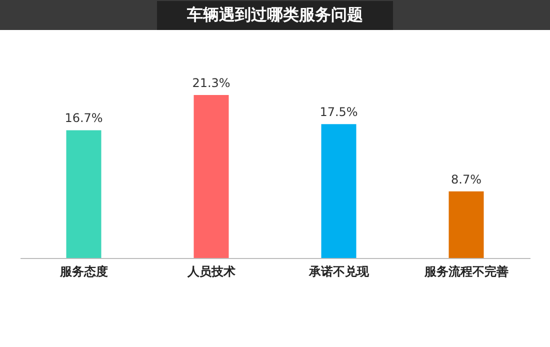 The image size is (550, 347). What do you see at coordinates (339, 112) in the screenshot?
I see `data-label: 17.5%` at bounding box center [339, 112].